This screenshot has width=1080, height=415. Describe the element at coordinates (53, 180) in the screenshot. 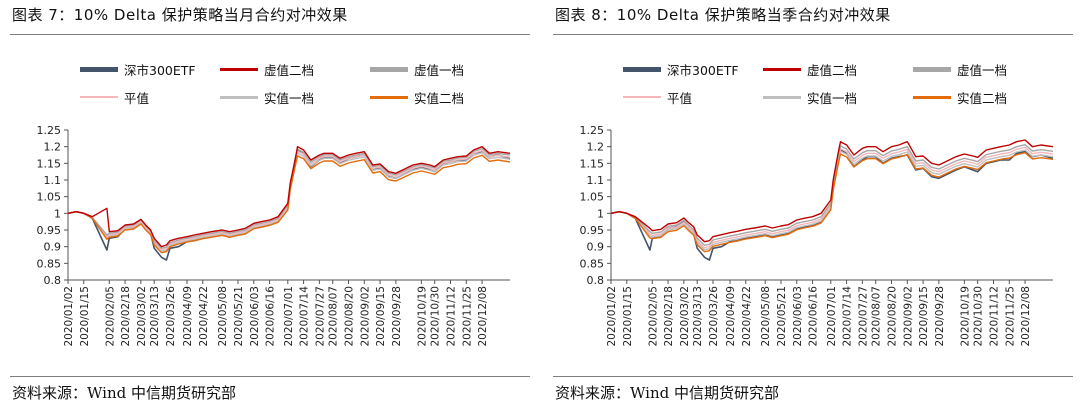

I see `y-tick-label: 1.1` at that location.